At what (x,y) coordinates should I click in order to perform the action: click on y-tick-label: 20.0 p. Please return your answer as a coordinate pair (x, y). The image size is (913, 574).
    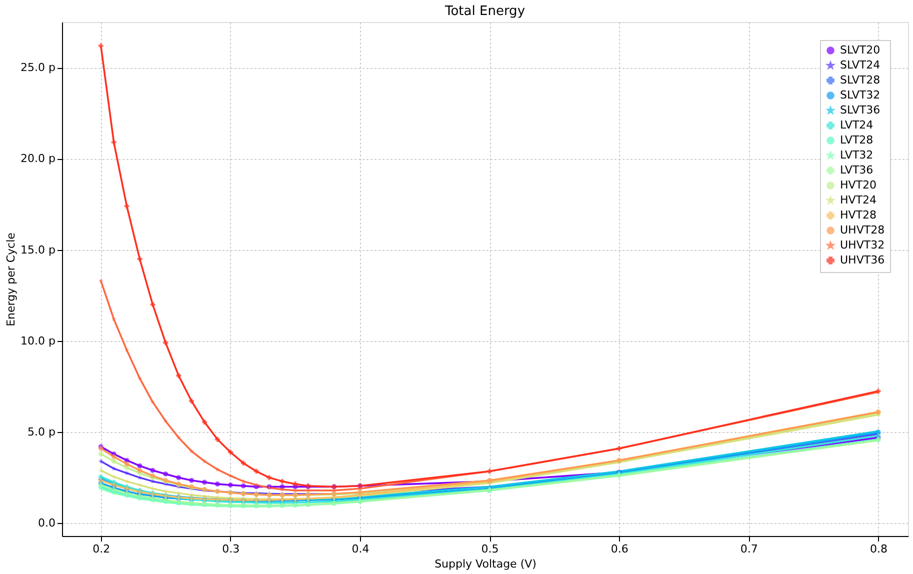
    Looking at the image, I should click on (38, 159).